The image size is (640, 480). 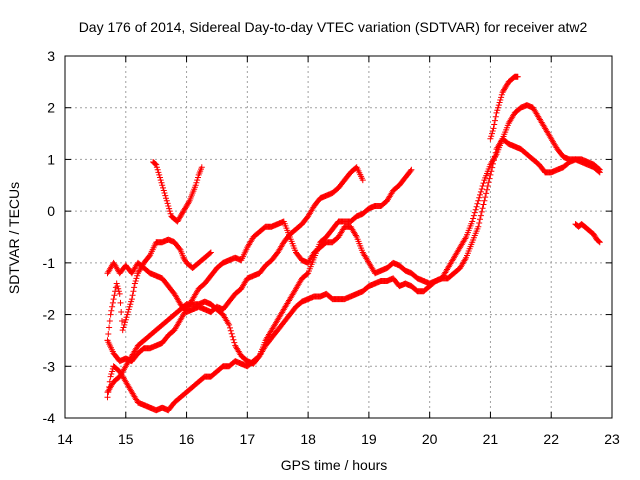 What do you see at coordinates (49, 418) in the screenshot?
I see `y-tick-label: -4` at bounding box center [49, 418].